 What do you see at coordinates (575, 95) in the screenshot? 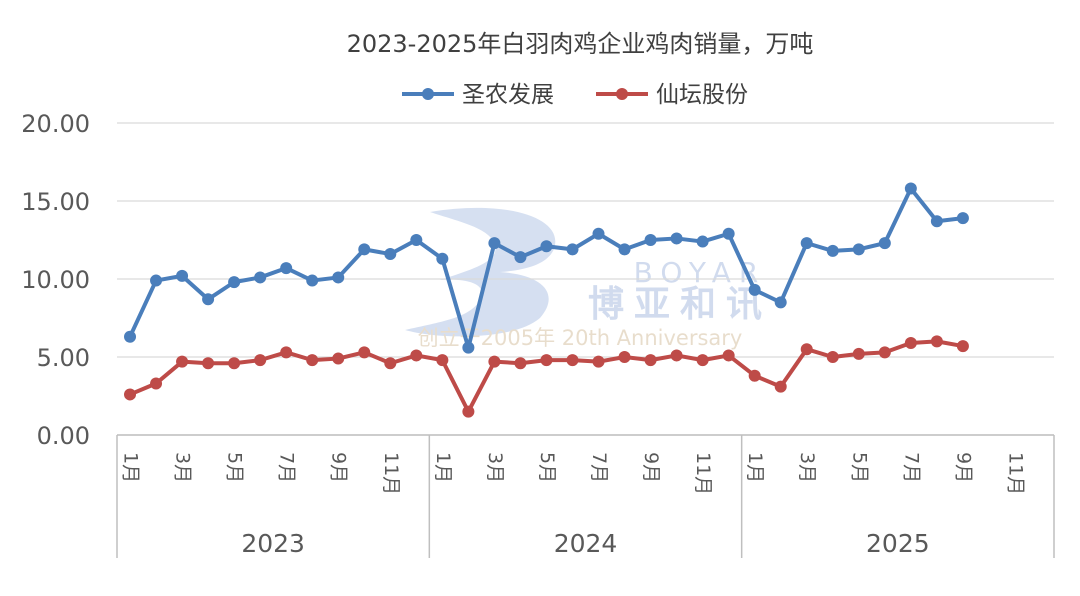
I see `legend: 圣农发展 仙坛股份` at bounding box center [575, 95].